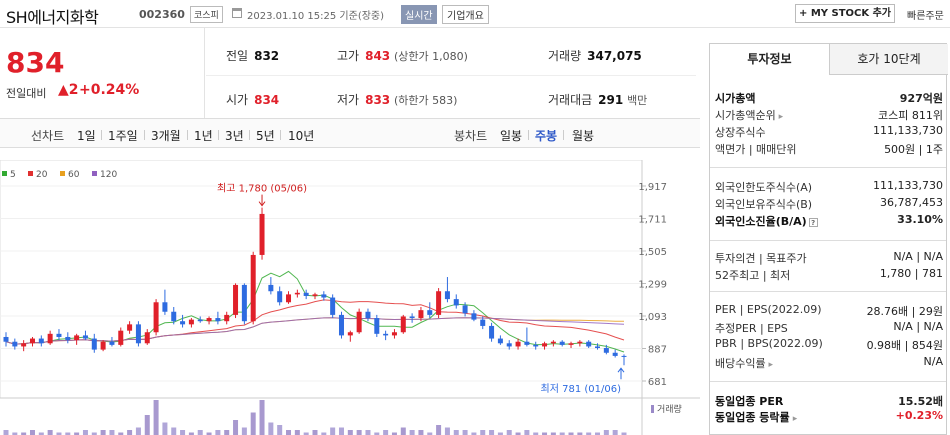  I want to click on period-5y: 5년, so click(265, 136).